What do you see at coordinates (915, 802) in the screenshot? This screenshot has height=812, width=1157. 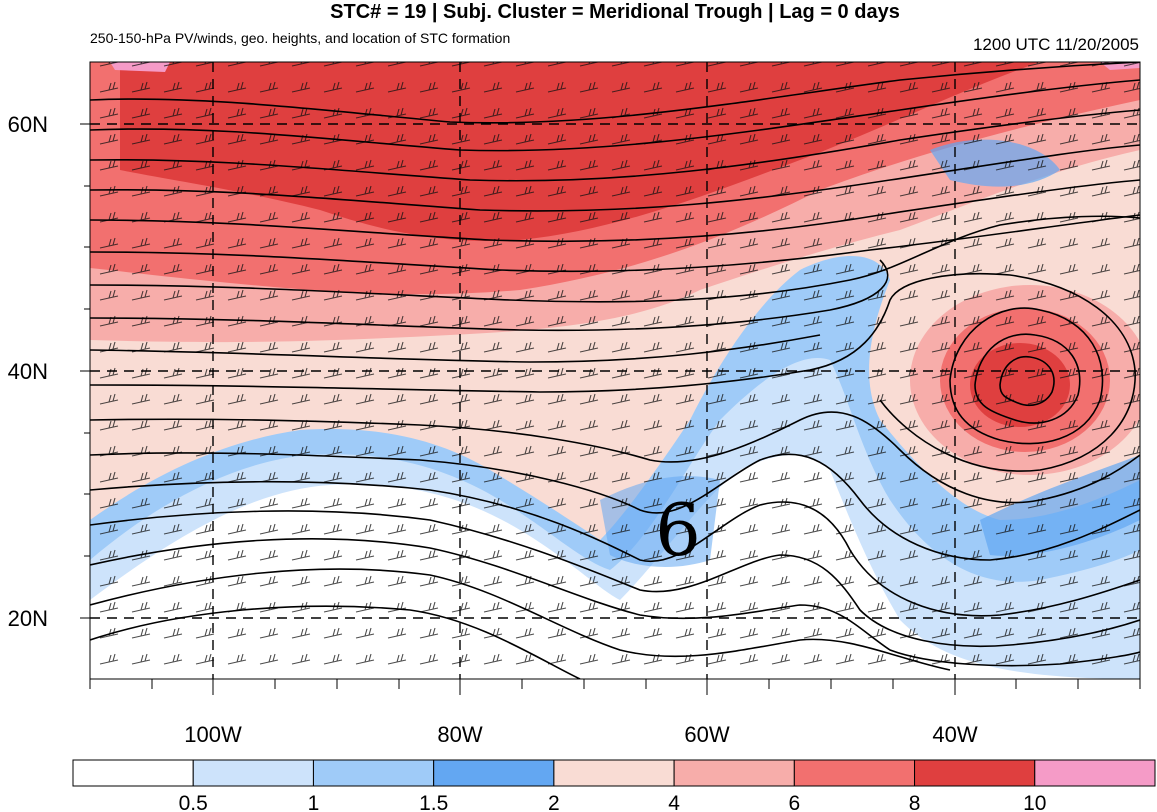 I see `colorbar-label: 8` at bounding box center [915, 802].